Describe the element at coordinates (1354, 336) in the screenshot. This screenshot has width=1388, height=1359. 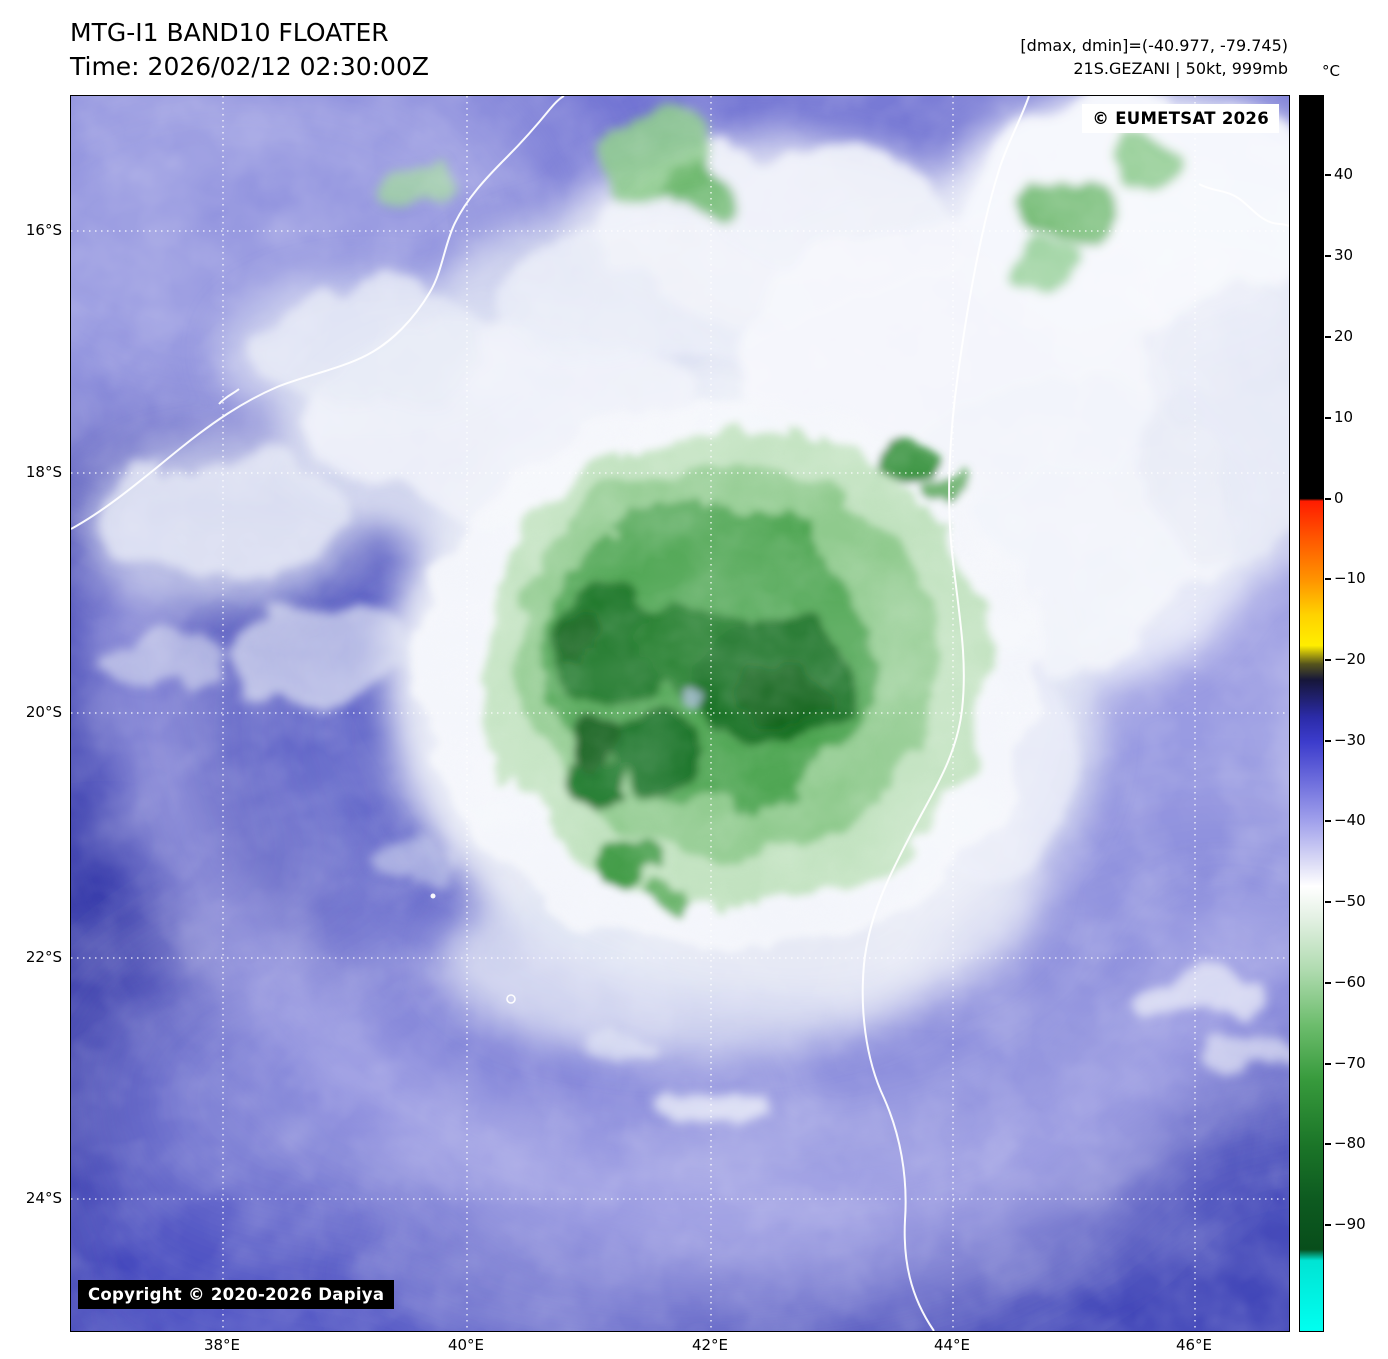
I see `cb-tick-20: 20` at that location.